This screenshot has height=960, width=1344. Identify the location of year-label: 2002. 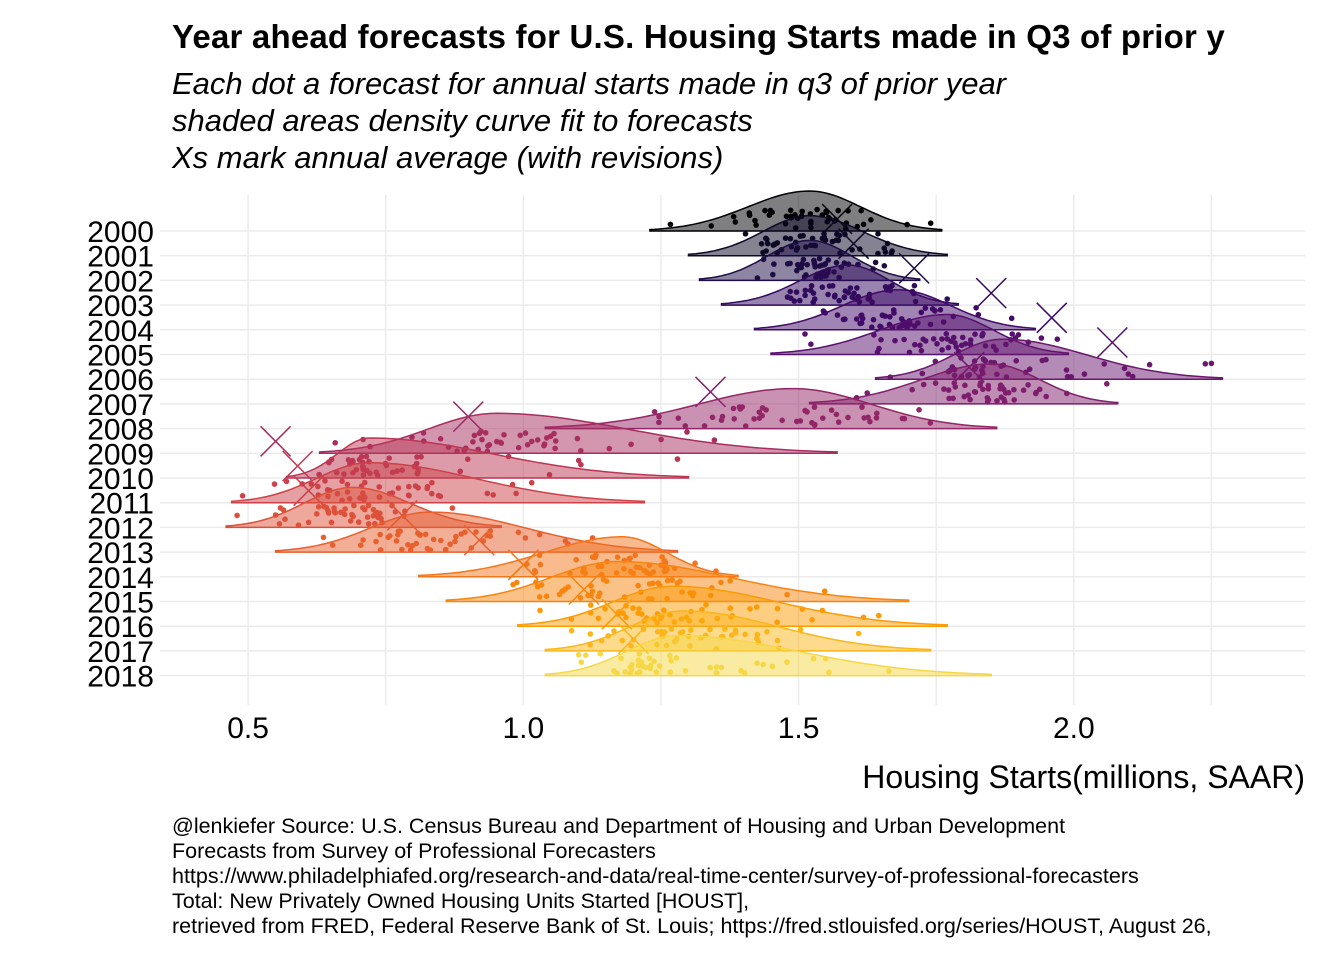
(120, 281).